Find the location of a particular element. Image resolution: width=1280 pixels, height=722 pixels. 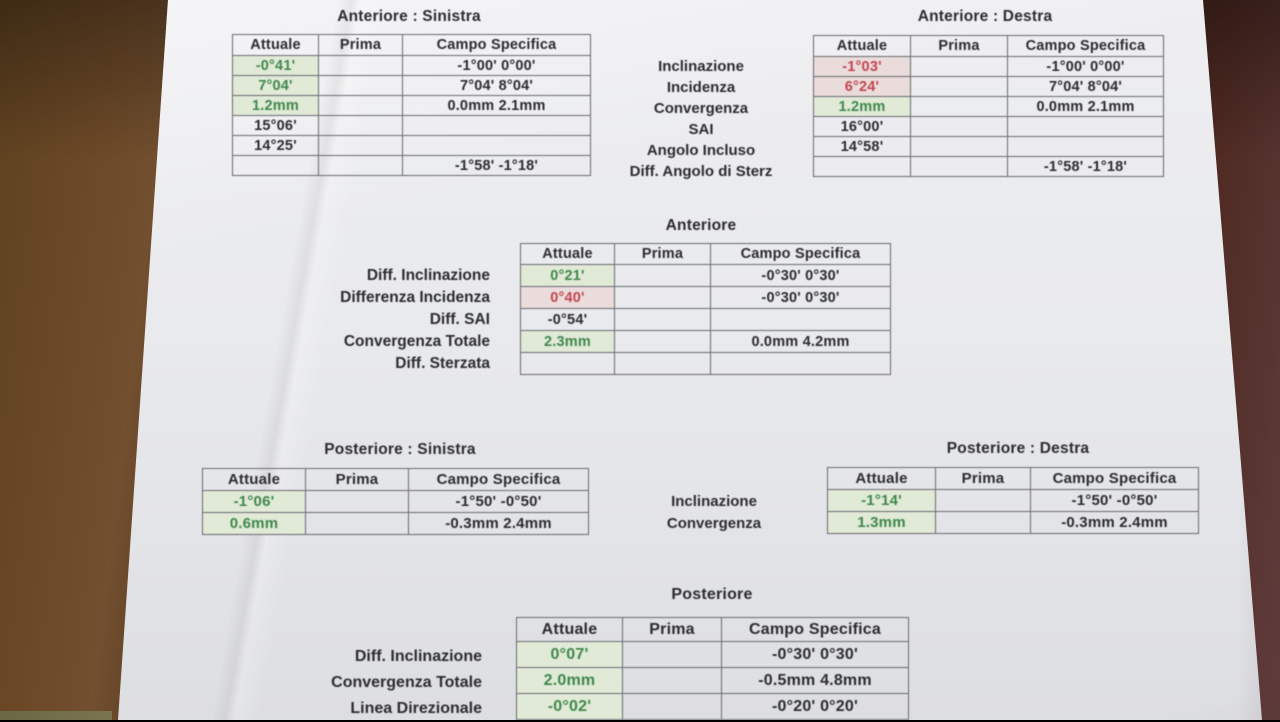

cell-campo: 7°04' 8°04' is located at coordinates (1086, 87).